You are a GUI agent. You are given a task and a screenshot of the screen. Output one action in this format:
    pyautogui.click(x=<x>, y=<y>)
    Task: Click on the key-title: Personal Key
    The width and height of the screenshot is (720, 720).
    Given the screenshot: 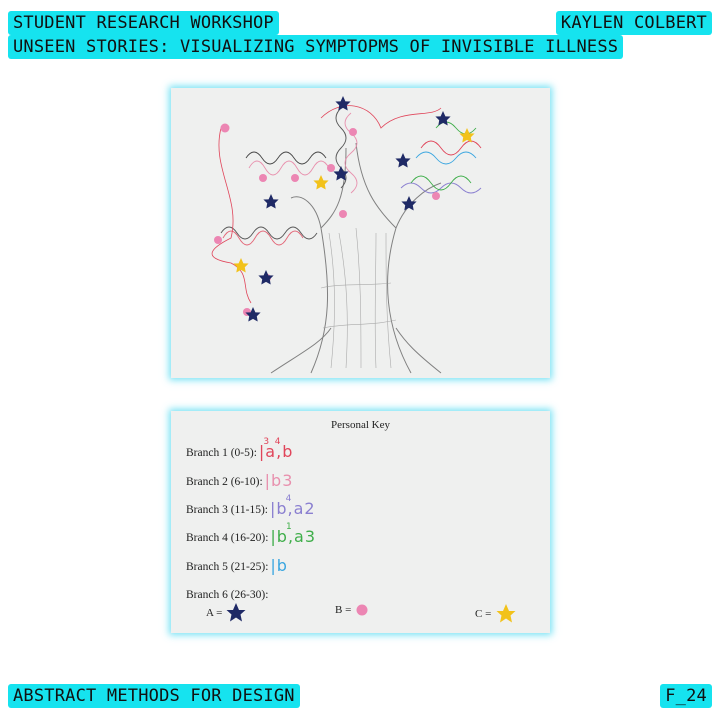 What is the action you would take?
    pyautogui.click(x=360, y=425)
    